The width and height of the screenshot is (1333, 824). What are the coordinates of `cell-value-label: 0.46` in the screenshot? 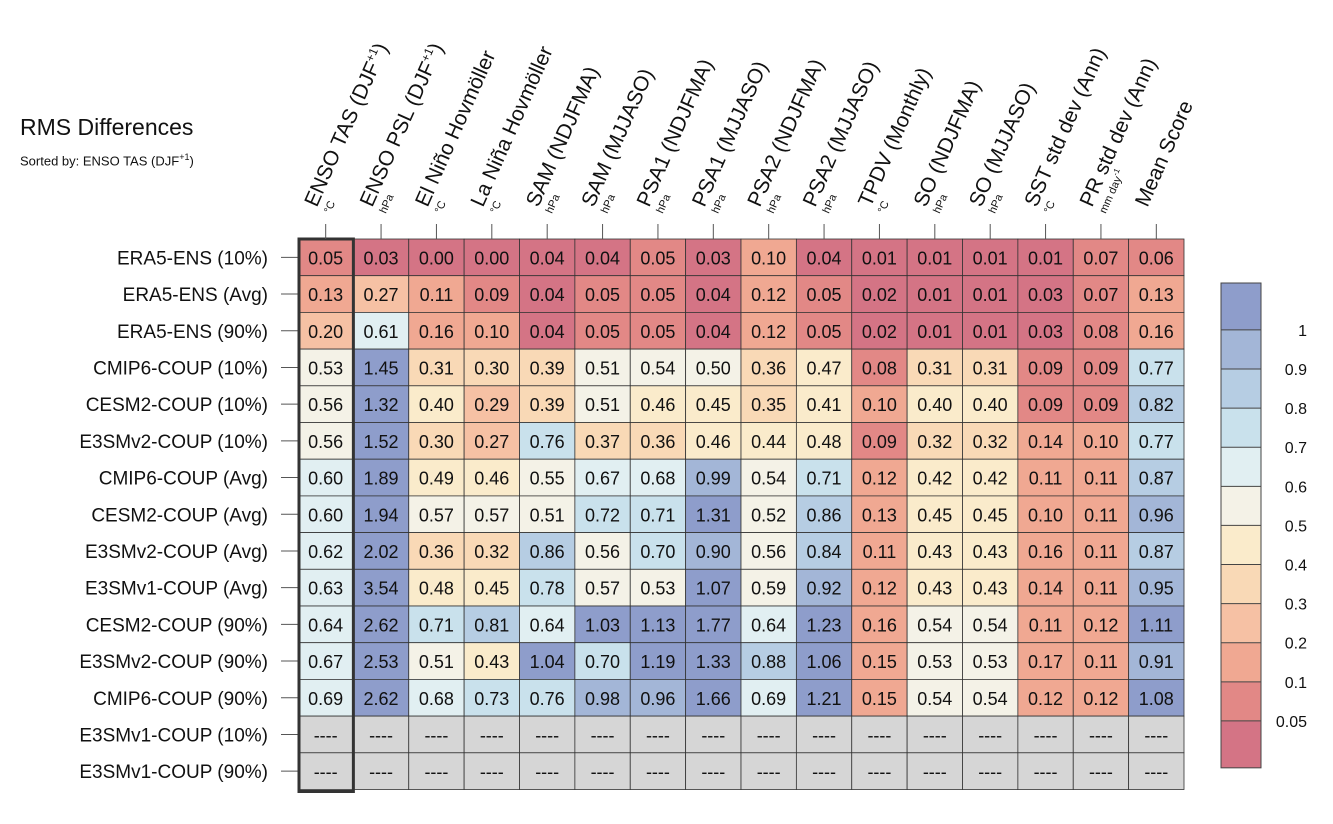 It's located at (491, 479).